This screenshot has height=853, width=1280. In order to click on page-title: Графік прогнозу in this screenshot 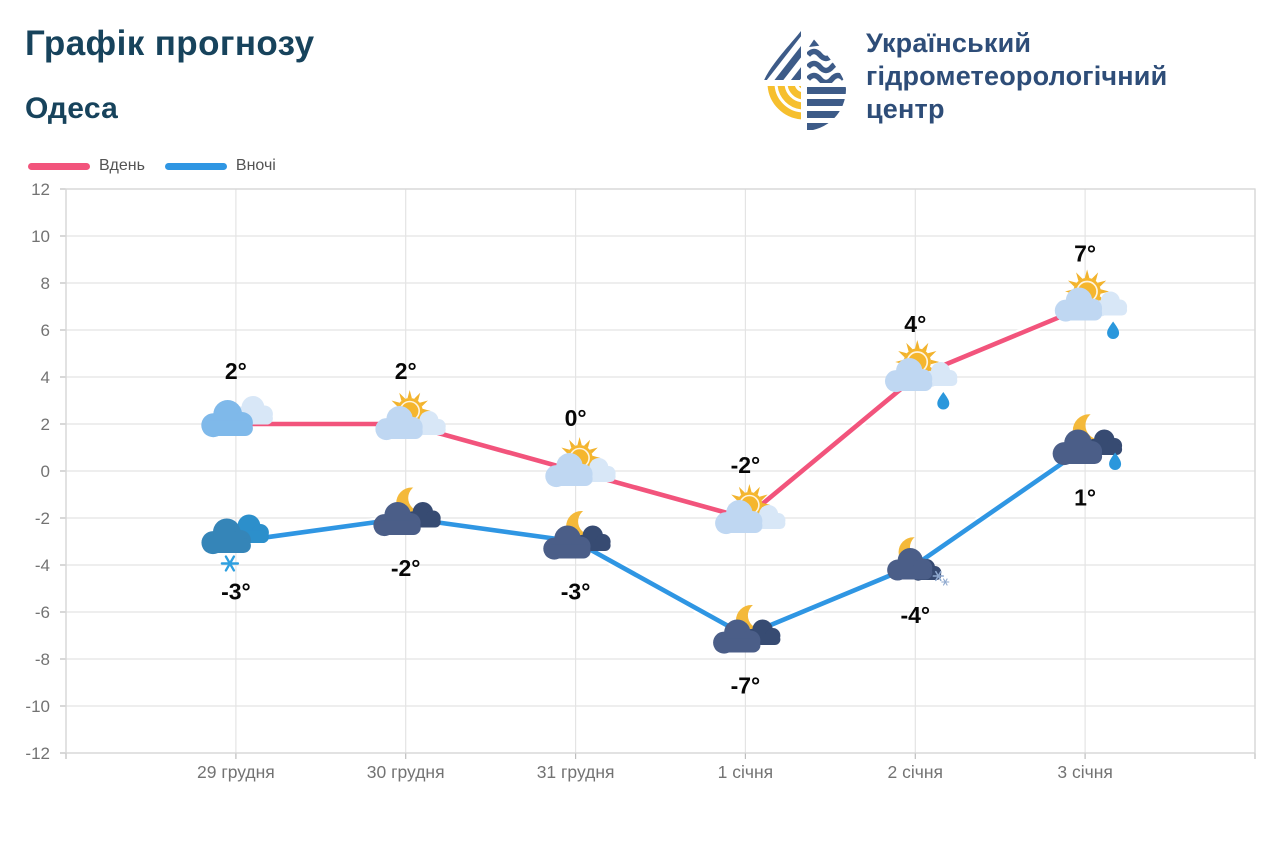, I will do `click(170, 43)`.